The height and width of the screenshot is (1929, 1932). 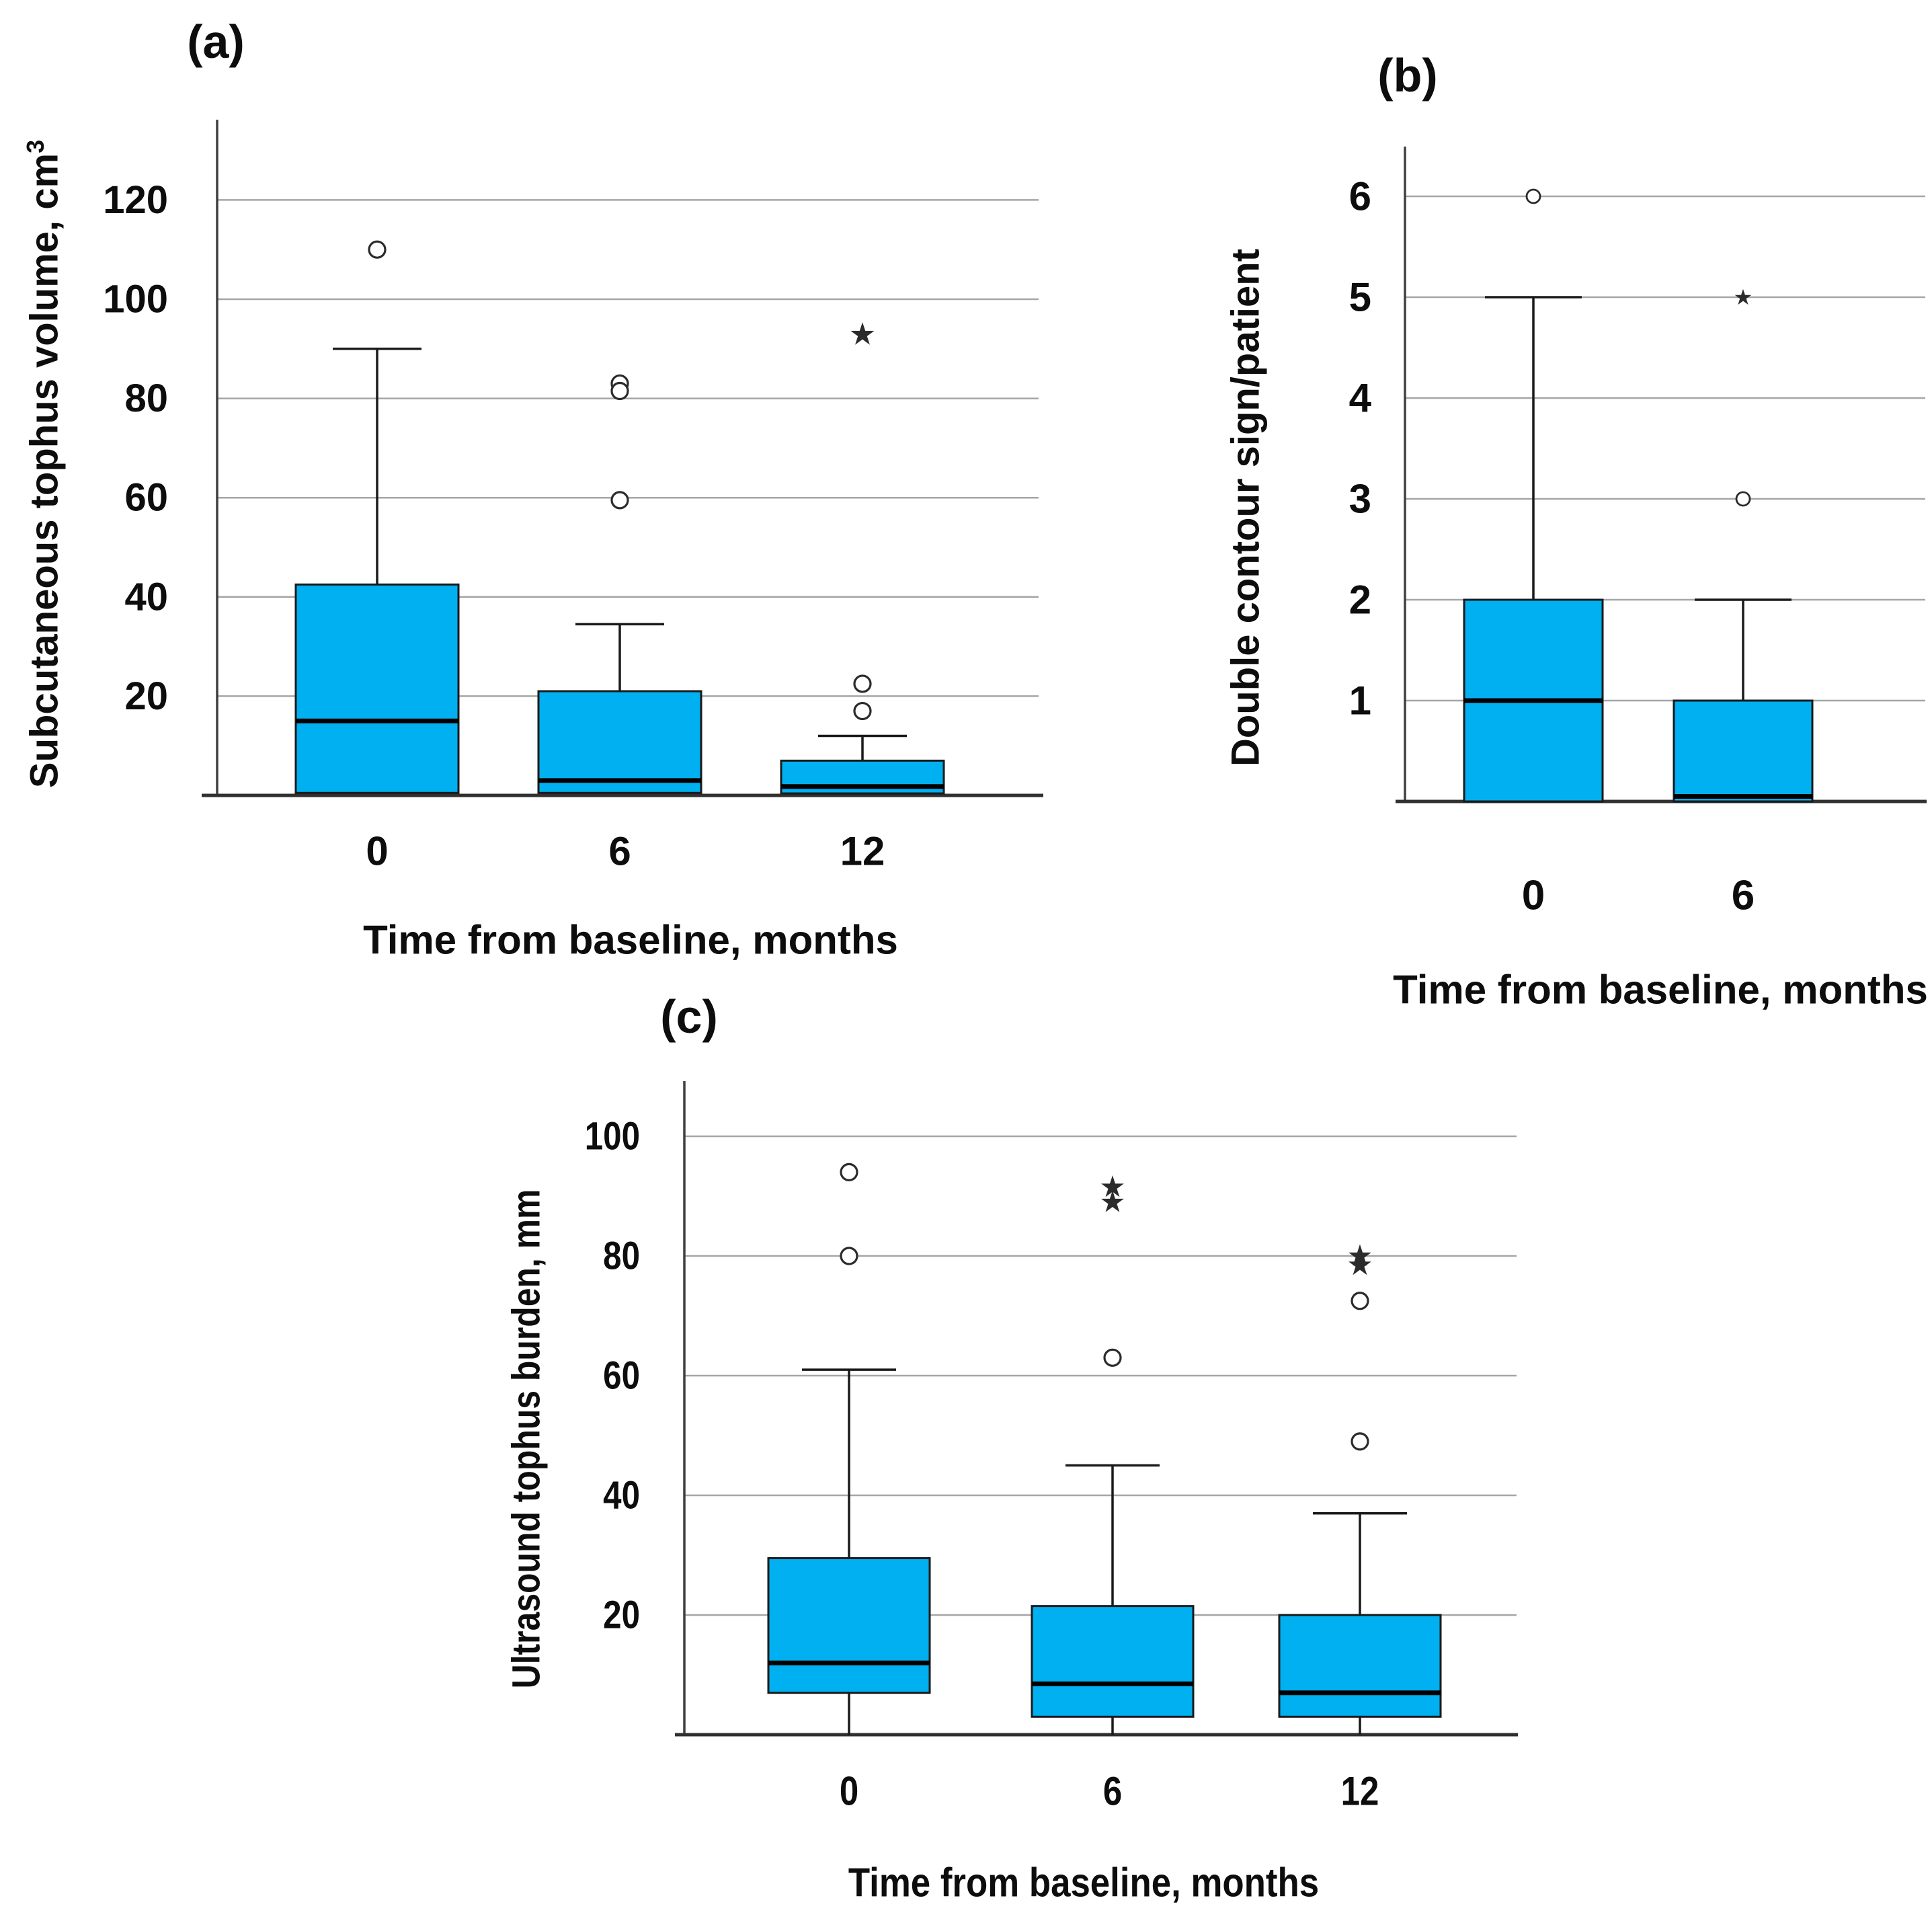 I want to click on panel-a-y-axis-label: Subcutaneous tophus volume, cm3, so click(x=44, y=464).